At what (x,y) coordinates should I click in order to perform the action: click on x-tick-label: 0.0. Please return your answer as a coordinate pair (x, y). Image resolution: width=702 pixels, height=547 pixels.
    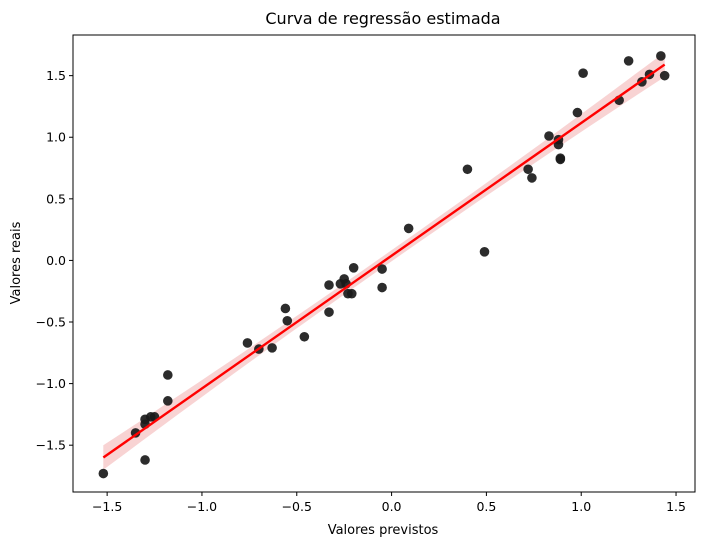
    Looking at the image, I should click on (392, 506).